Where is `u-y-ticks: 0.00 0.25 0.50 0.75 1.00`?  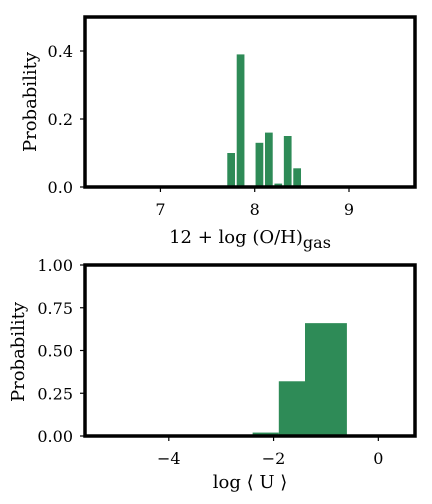 u-y-ticks: 0.00 0.25 0.50 0.75 1.00 is located at coordinates (61, 351).